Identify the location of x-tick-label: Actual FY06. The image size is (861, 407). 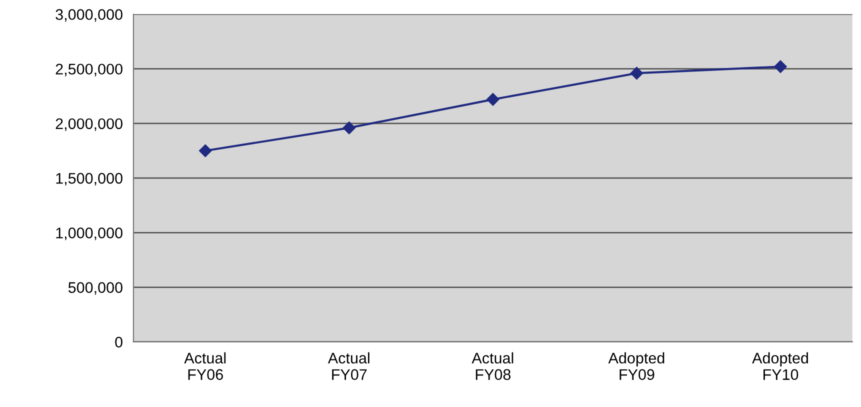
(205, 366).